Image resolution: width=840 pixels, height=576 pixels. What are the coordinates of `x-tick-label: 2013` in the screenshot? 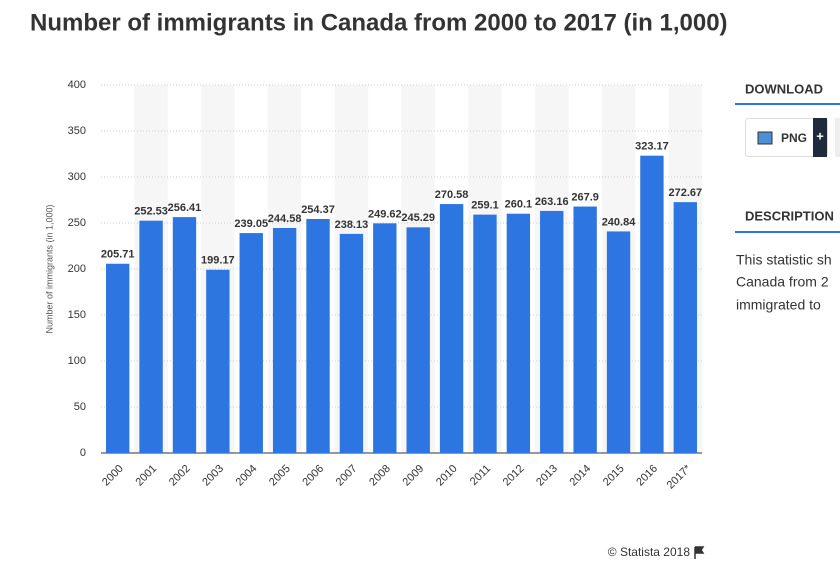 It's located at (547, 476).